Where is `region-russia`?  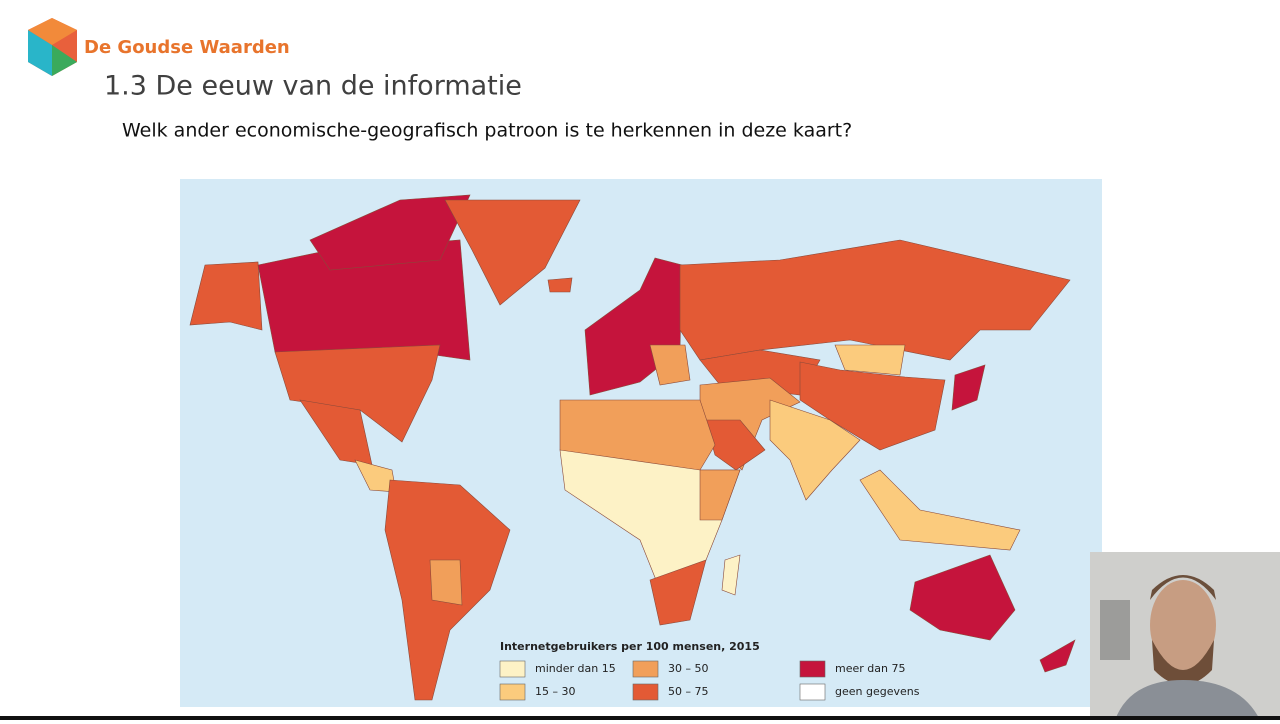 region-russia is located at coordinates (875, 300).